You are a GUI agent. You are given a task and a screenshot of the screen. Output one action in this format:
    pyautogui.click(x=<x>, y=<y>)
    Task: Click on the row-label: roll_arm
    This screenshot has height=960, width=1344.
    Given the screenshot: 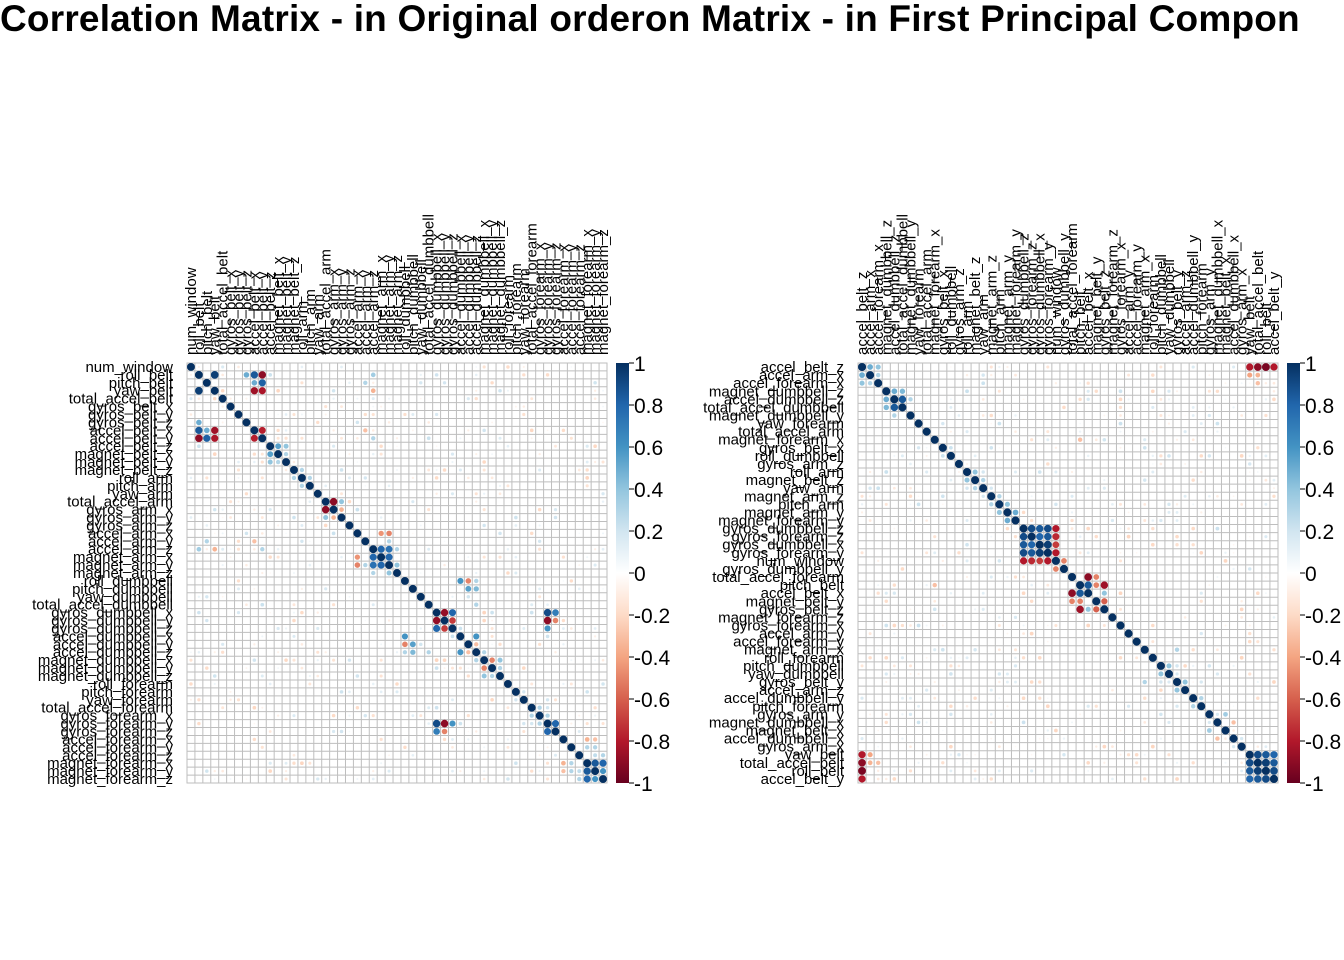 What is the action you would take?
    pyautogui.click(x=817, y=472)
    